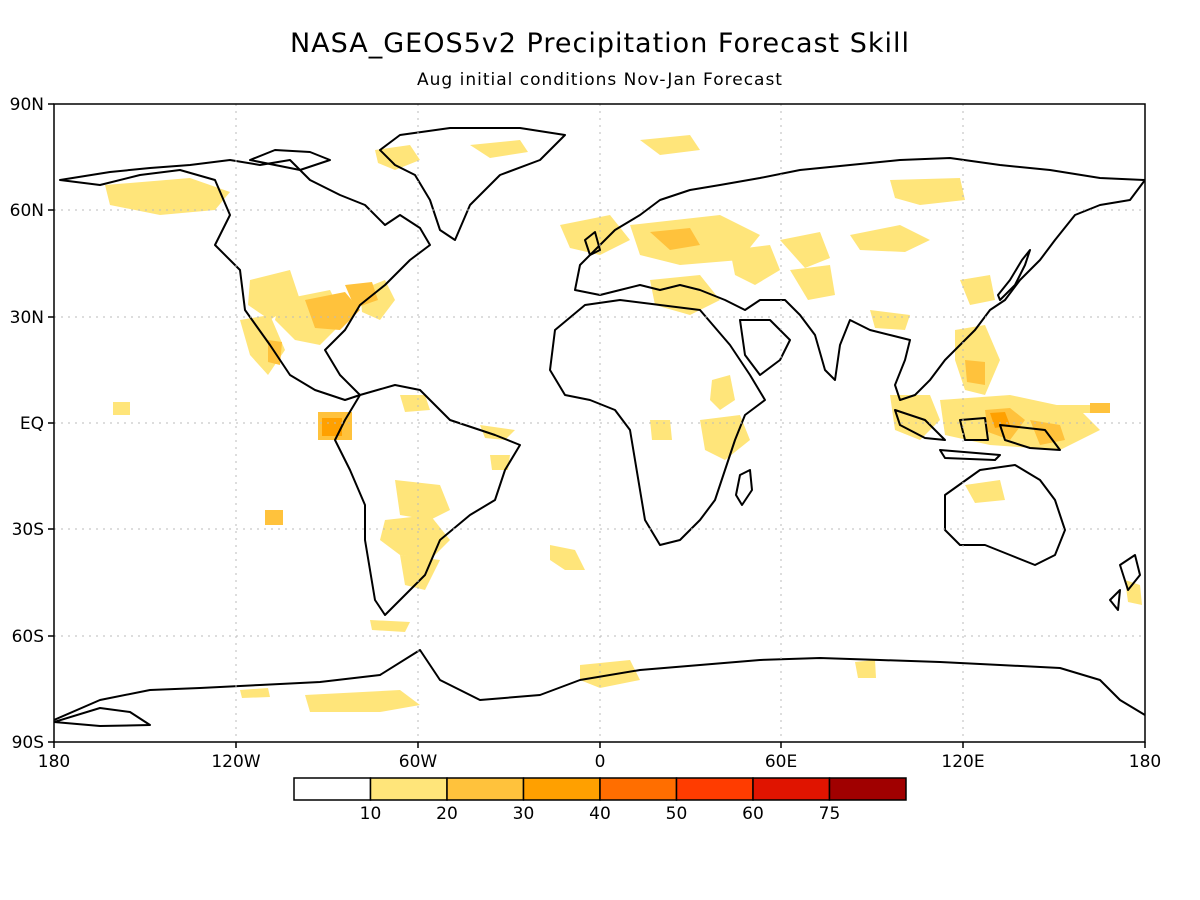  Describe the element at coordinates (677, 814) in the screenshot. I see `colorbar-tick-label: 50` at that location.